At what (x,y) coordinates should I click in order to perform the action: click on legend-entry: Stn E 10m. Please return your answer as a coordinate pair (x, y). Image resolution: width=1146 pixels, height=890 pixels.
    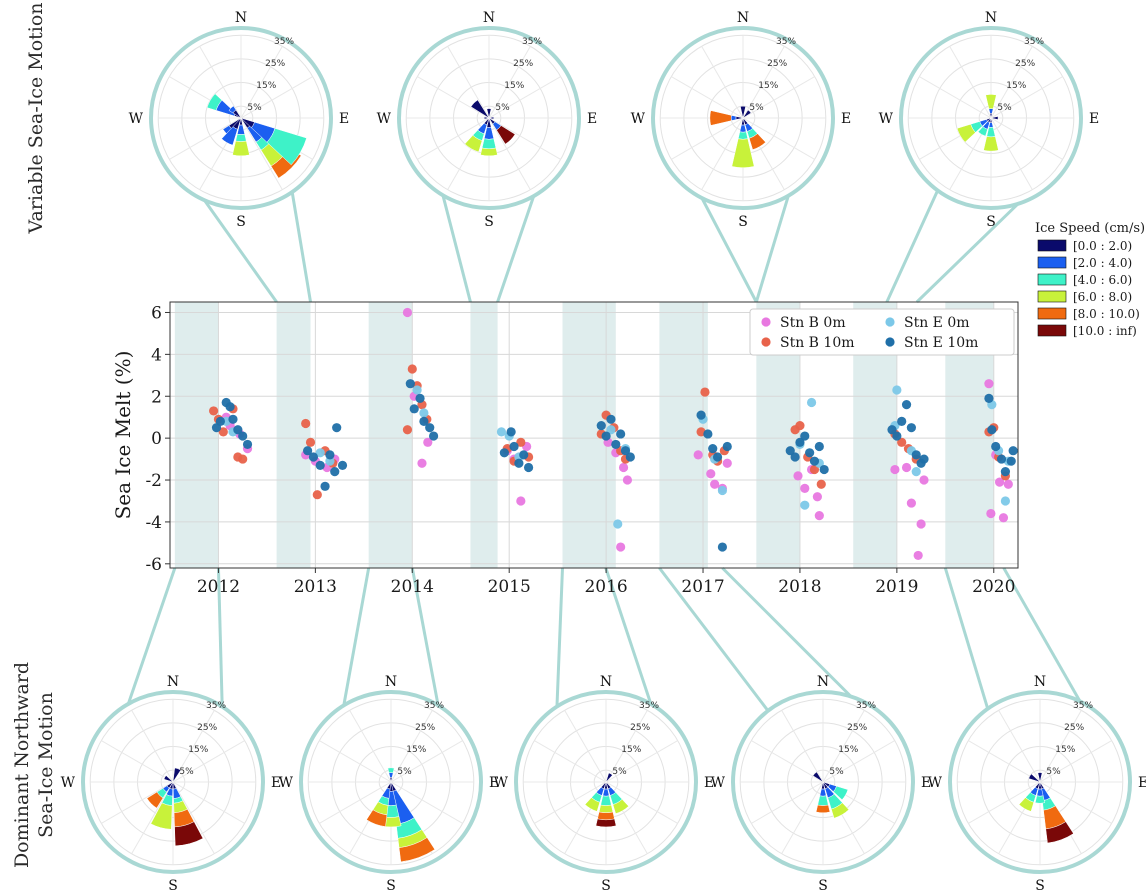
    Looking at the image, I should click on (941, 343).